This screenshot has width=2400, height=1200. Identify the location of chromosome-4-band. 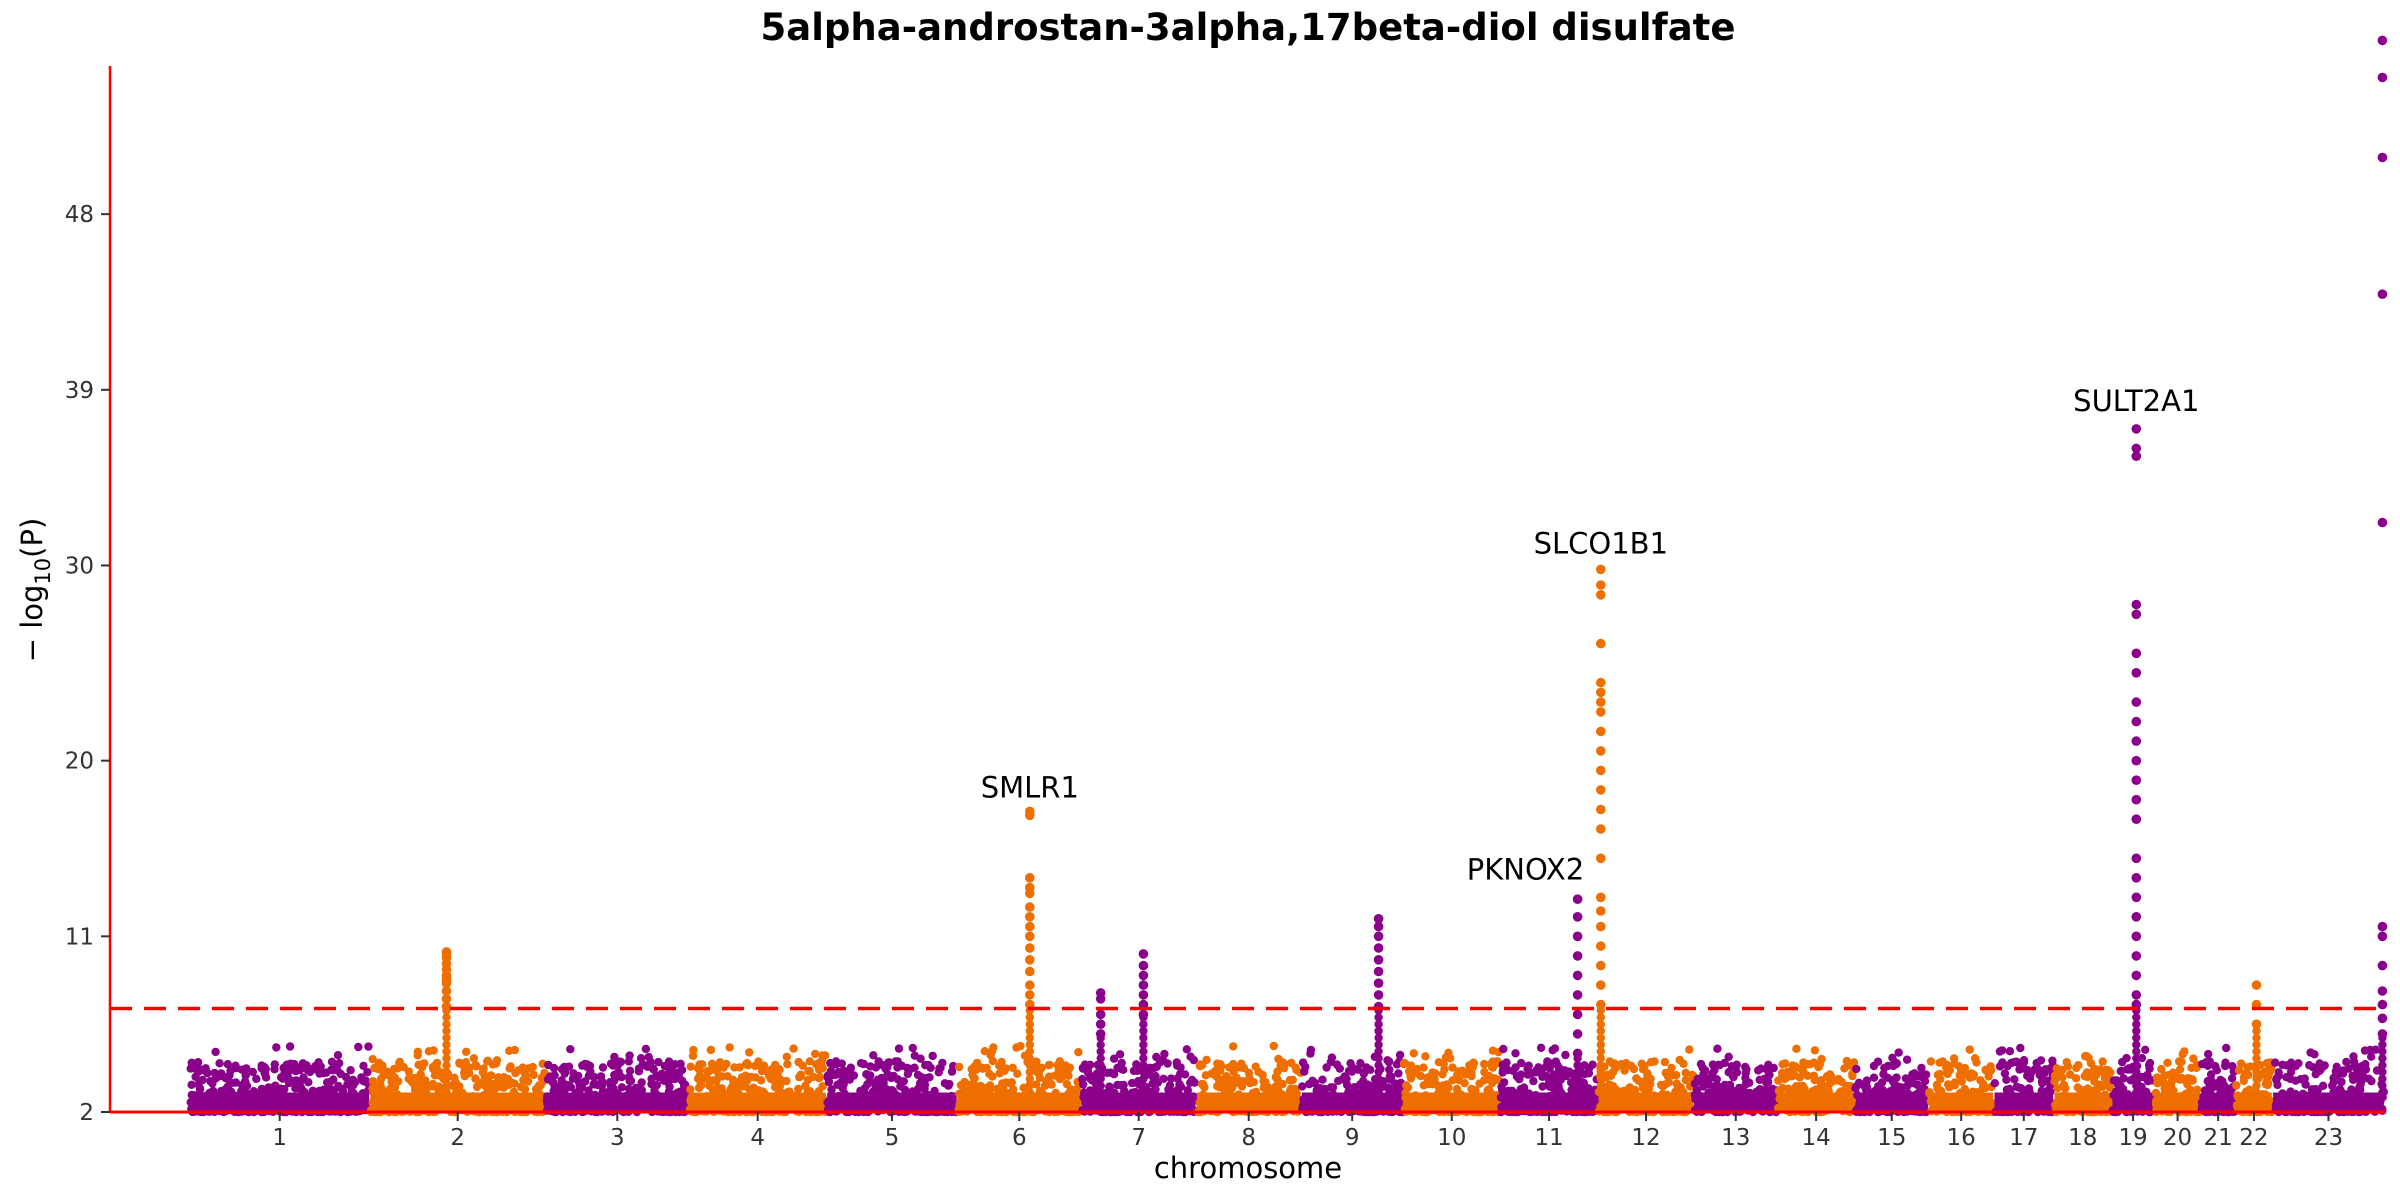
(757, 1102).